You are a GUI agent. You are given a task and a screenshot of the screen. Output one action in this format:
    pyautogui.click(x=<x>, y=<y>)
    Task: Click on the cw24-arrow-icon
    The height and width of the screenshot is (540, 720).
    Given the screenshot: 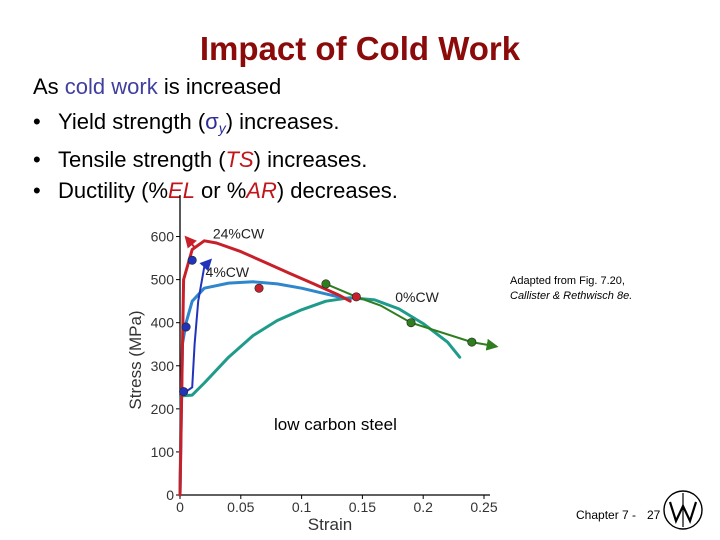 What is the action you would take?
    pyautogui.click(x=190, y=242)
    